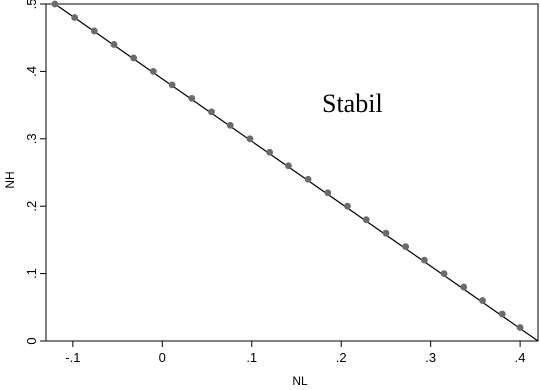  I want to click on y-tick-label: .2, so click(31, 206).